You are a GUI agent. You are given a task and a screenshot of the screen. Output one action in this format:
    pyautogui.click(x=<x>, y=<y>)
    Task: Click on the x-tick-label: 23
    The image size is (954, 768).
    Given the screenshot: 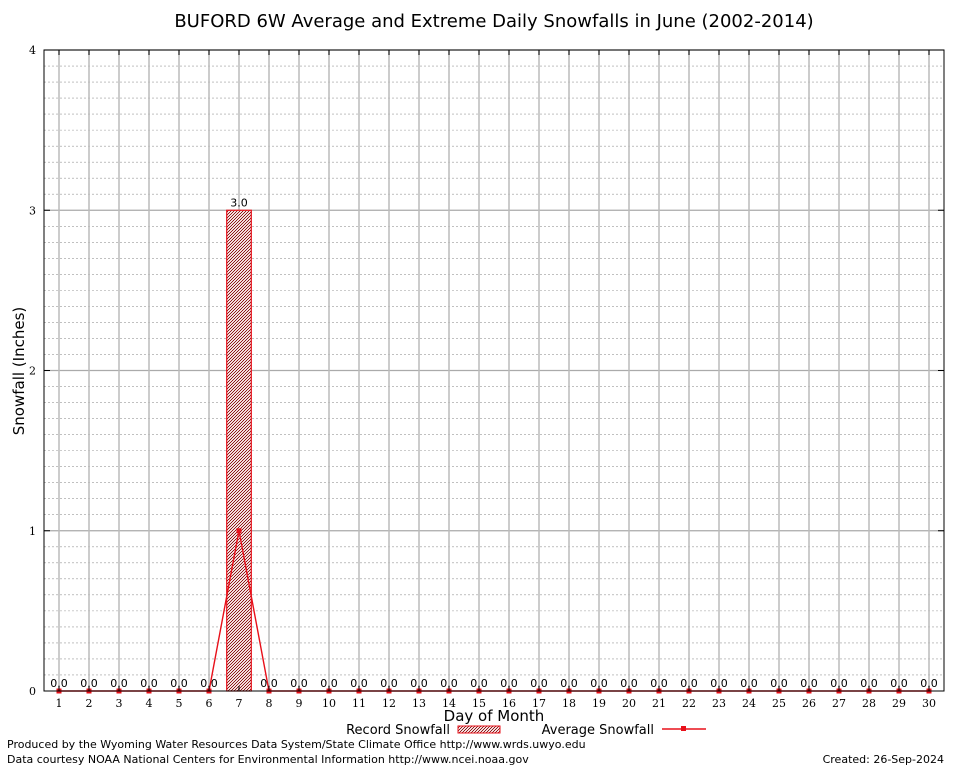 What is the action you would take?
    pyautogui.click(x=719, y=703)
    